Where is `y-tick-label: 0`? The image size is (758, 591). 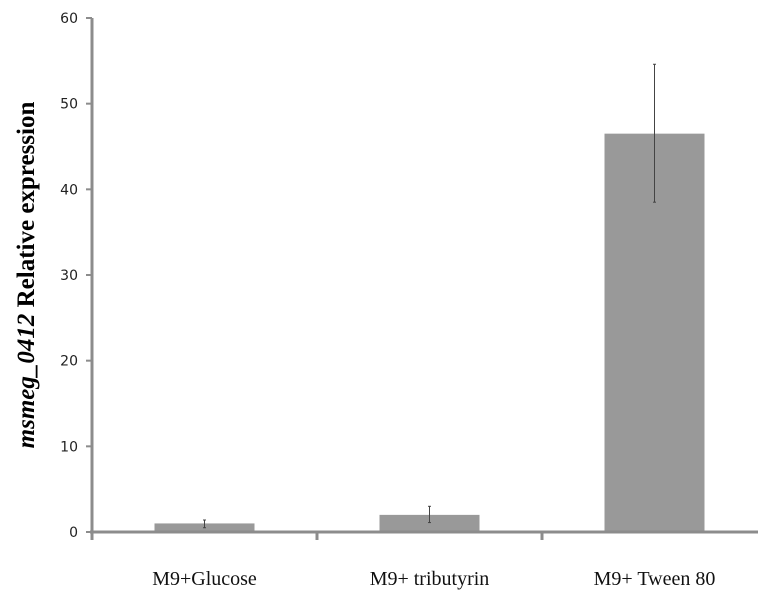
y-tick-label: 0 is located at coordinates (73, 533).